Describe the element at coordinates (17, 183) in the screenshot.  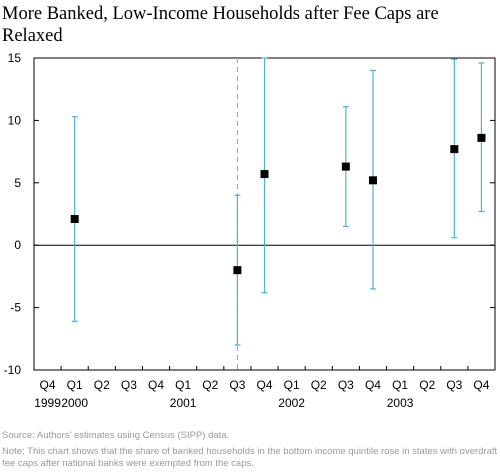
I see `y-tick-label: 5` at that location.